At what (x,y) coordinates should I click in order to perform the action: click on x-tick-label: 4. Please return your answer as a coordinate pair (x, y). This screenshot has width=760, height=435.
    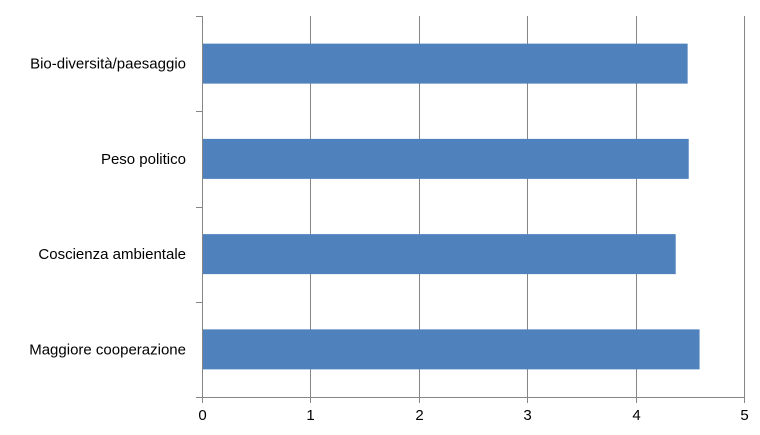
    Looking at the image, I should click on (636, 415).